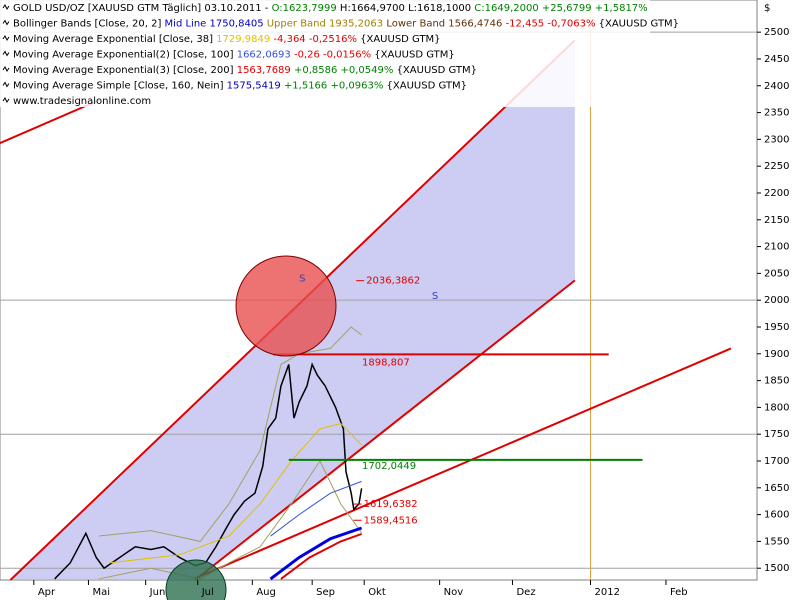  What do you see at coordinates (89, 24) in the screenshot?
I see `header-segment: Bollinger Bands [Close, 20, 2]` at bounding box center [89, 24].